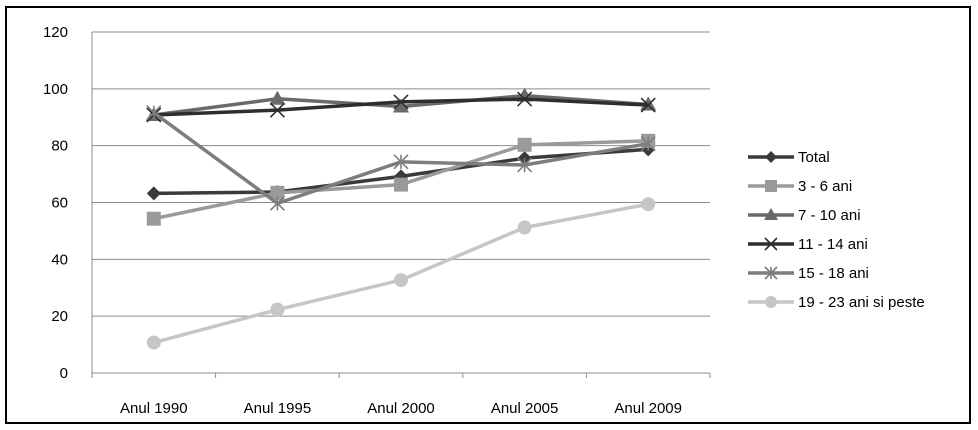 The height and width of the screenshot is (430, 978). What do you see at coordinates (55, 89) in the screenshot?
I see `y-tick-label: 100` at bounding box center [55, 89].